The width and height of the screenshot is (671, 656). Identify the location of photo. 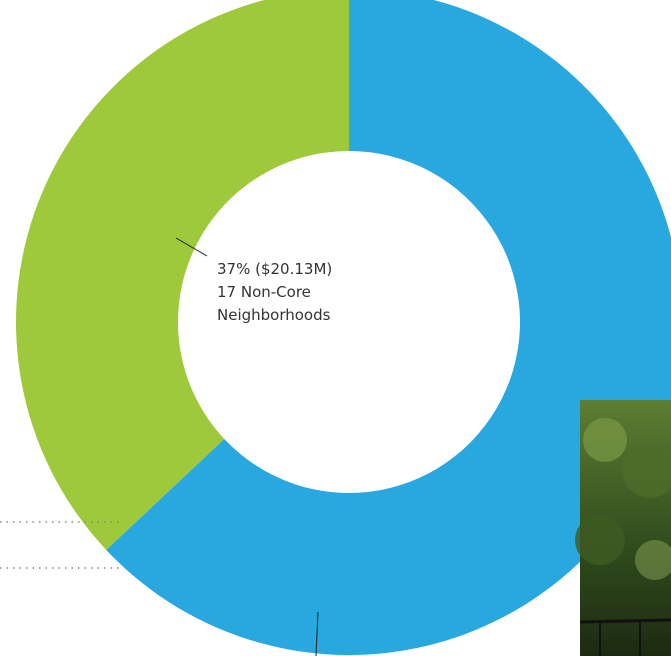
(623, 528).